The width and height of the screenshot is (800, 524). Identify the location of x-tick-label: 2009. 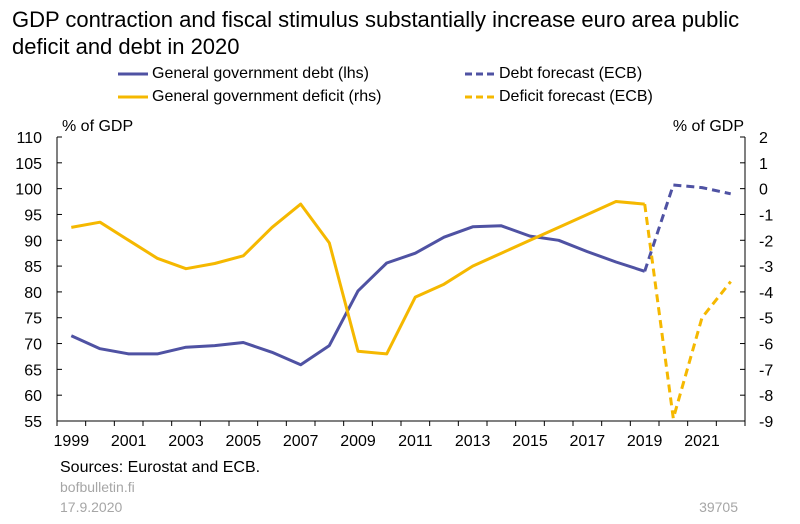
(358, 441).